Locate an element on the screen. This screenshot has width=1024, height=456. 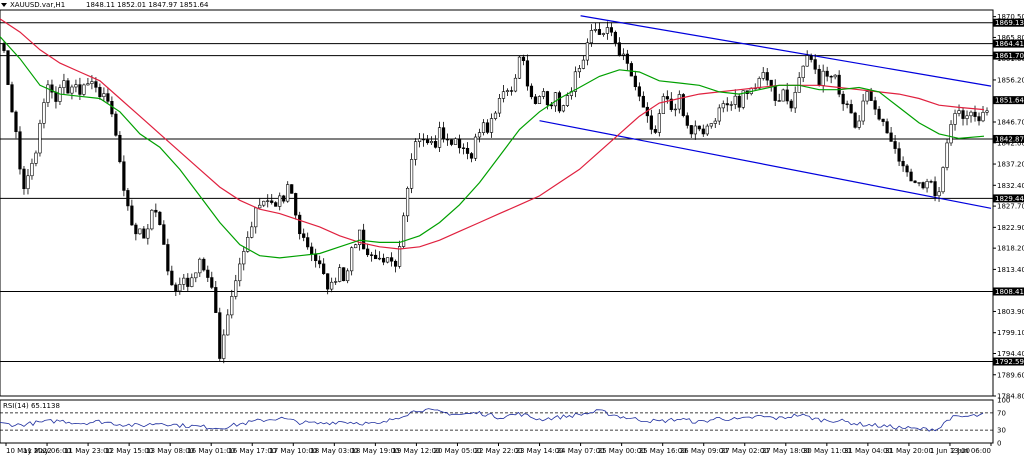
y-tick-label: 1856.20 is located at coordinates (1010, 80).